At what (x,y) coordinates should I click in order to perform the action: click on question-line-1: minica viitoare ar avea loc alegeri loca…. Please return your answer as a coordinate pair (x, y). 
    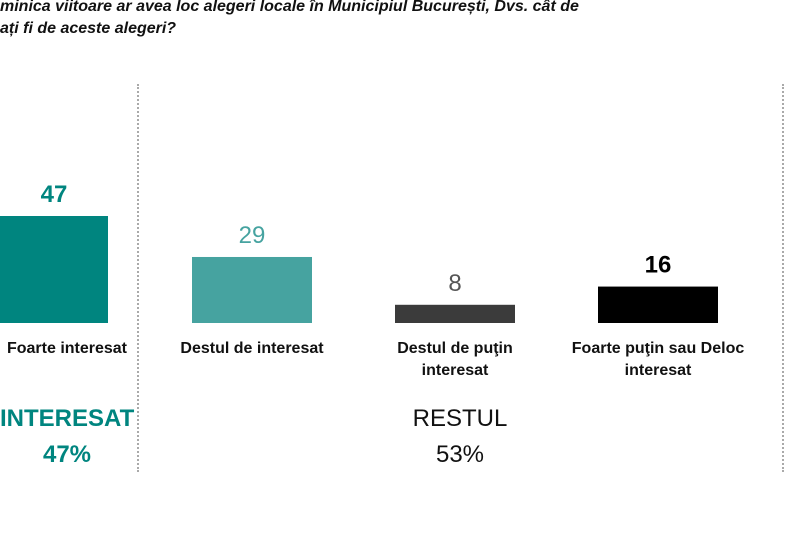
    Looking at the image, I should click on (289, 7).